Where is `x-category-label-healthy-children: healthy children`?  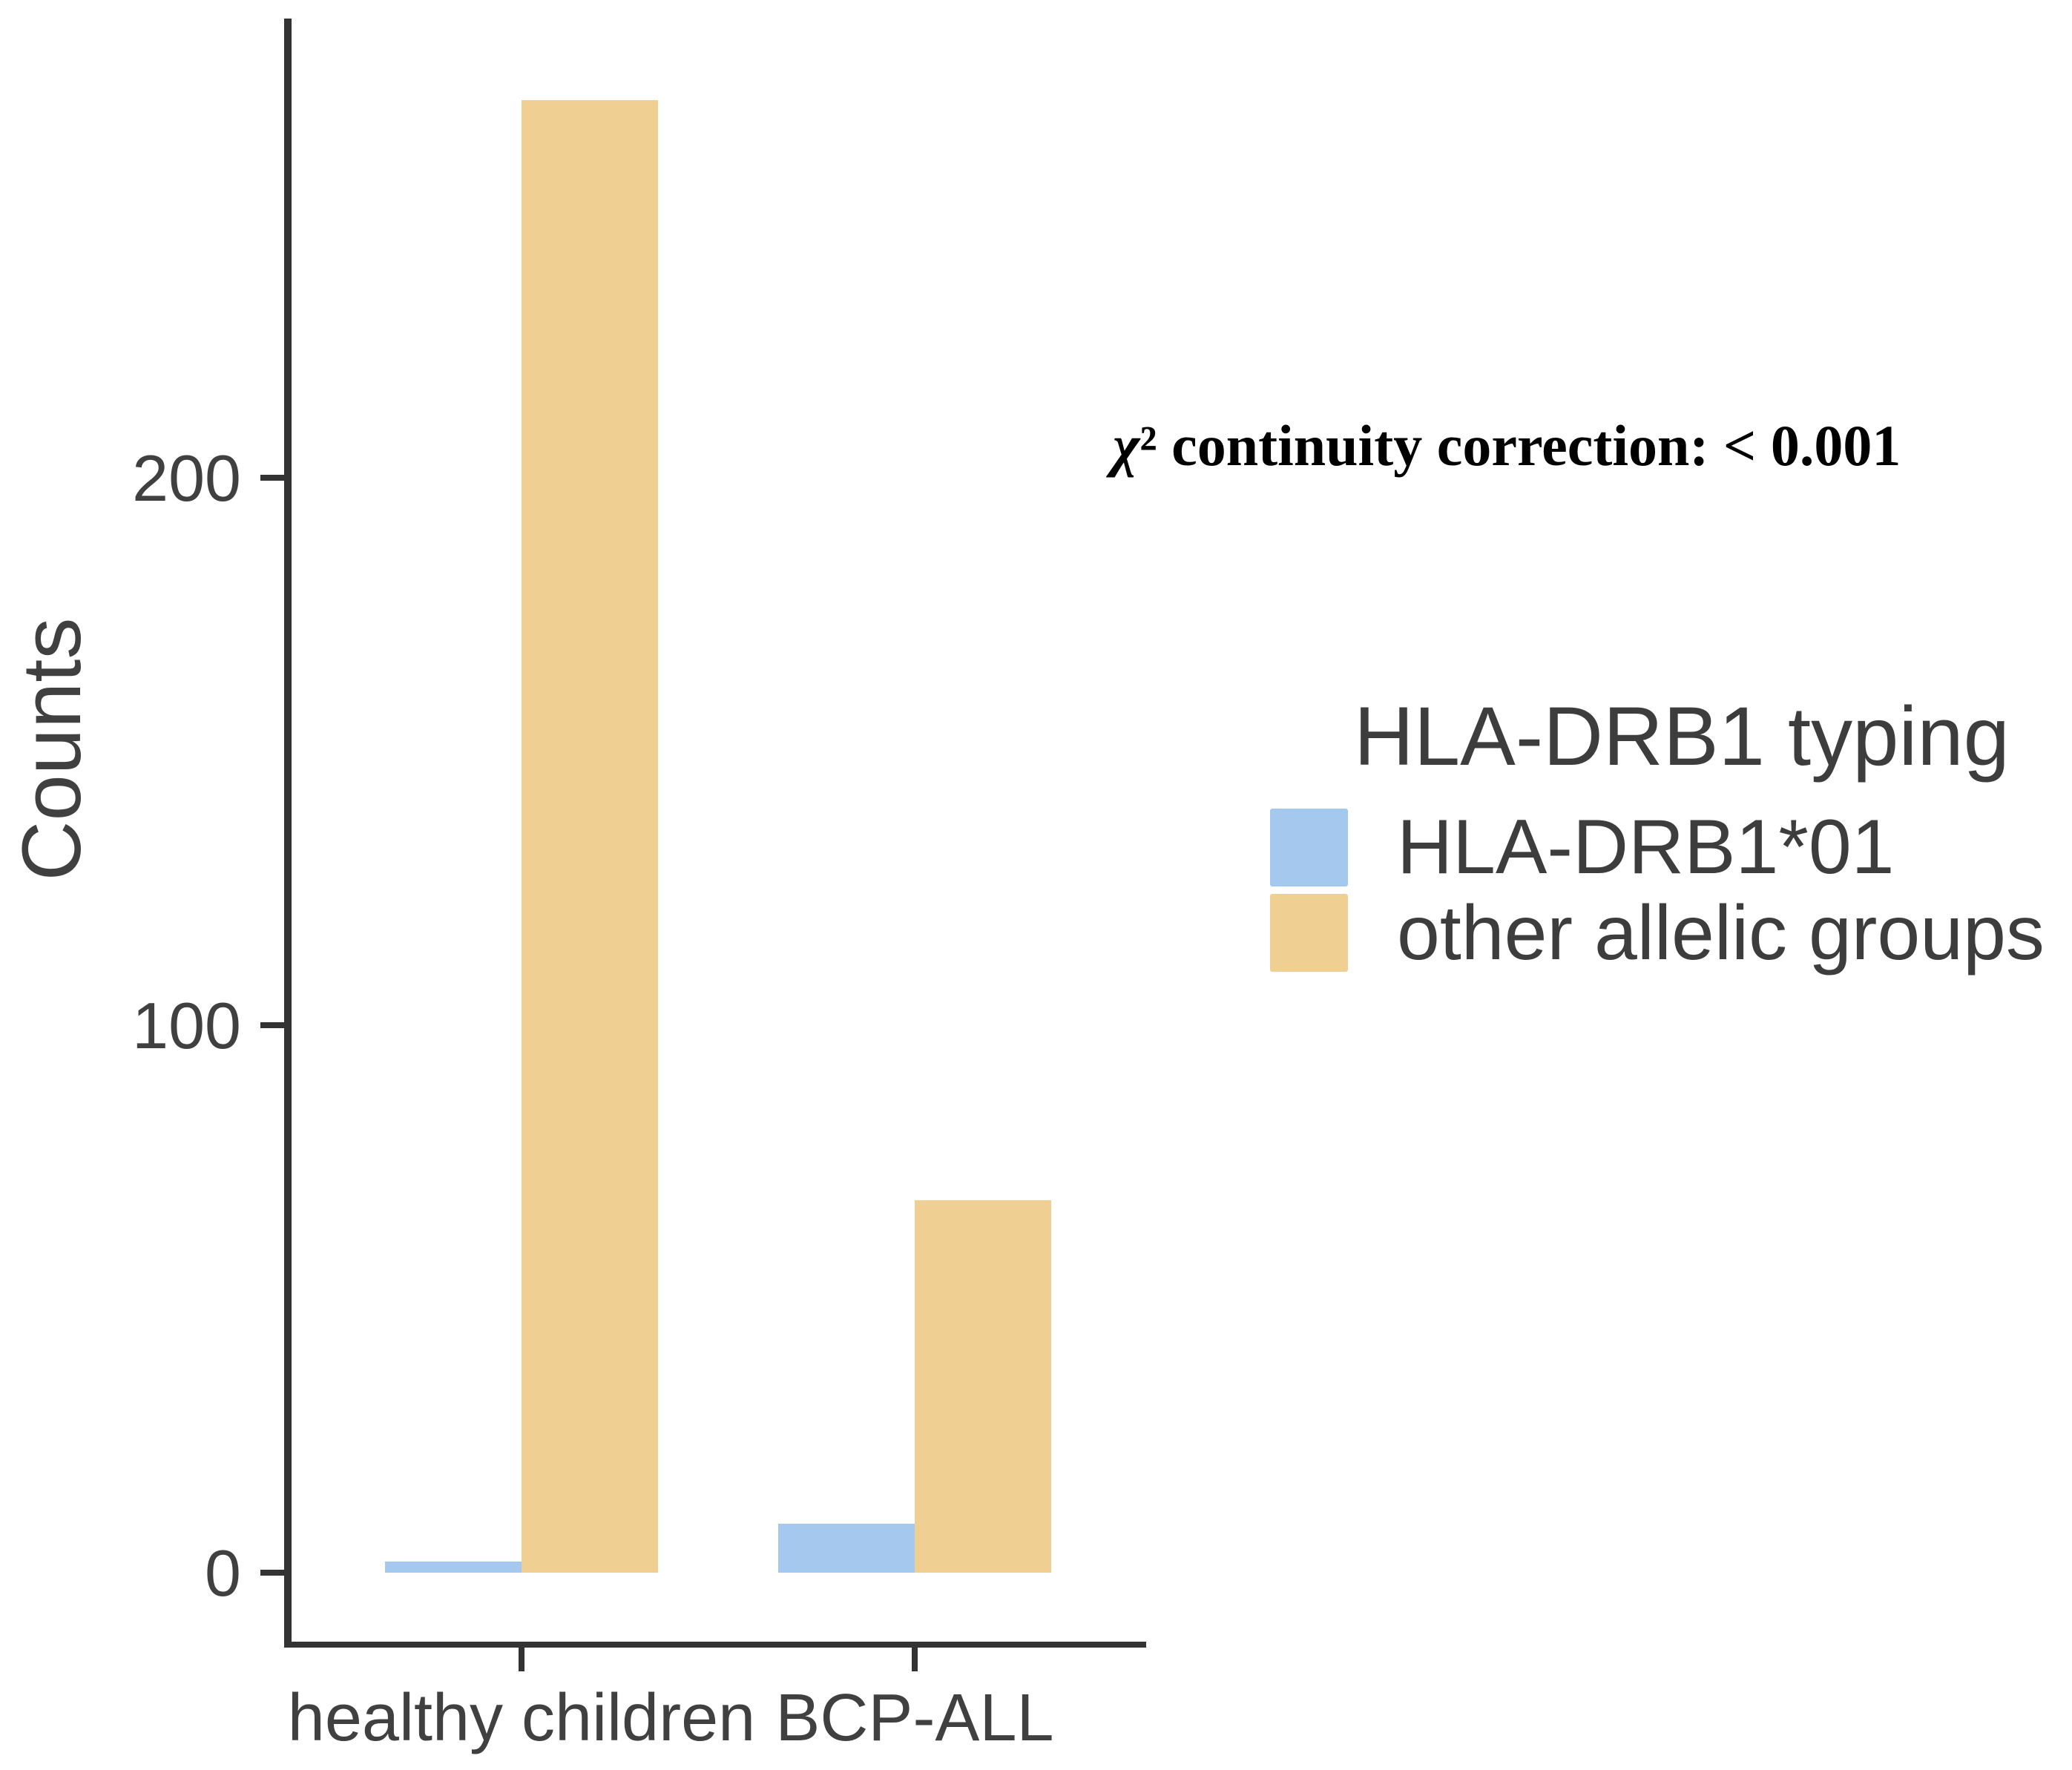
x-category-label-healthy-children: healthy children is located at coordinates (521, 1718).